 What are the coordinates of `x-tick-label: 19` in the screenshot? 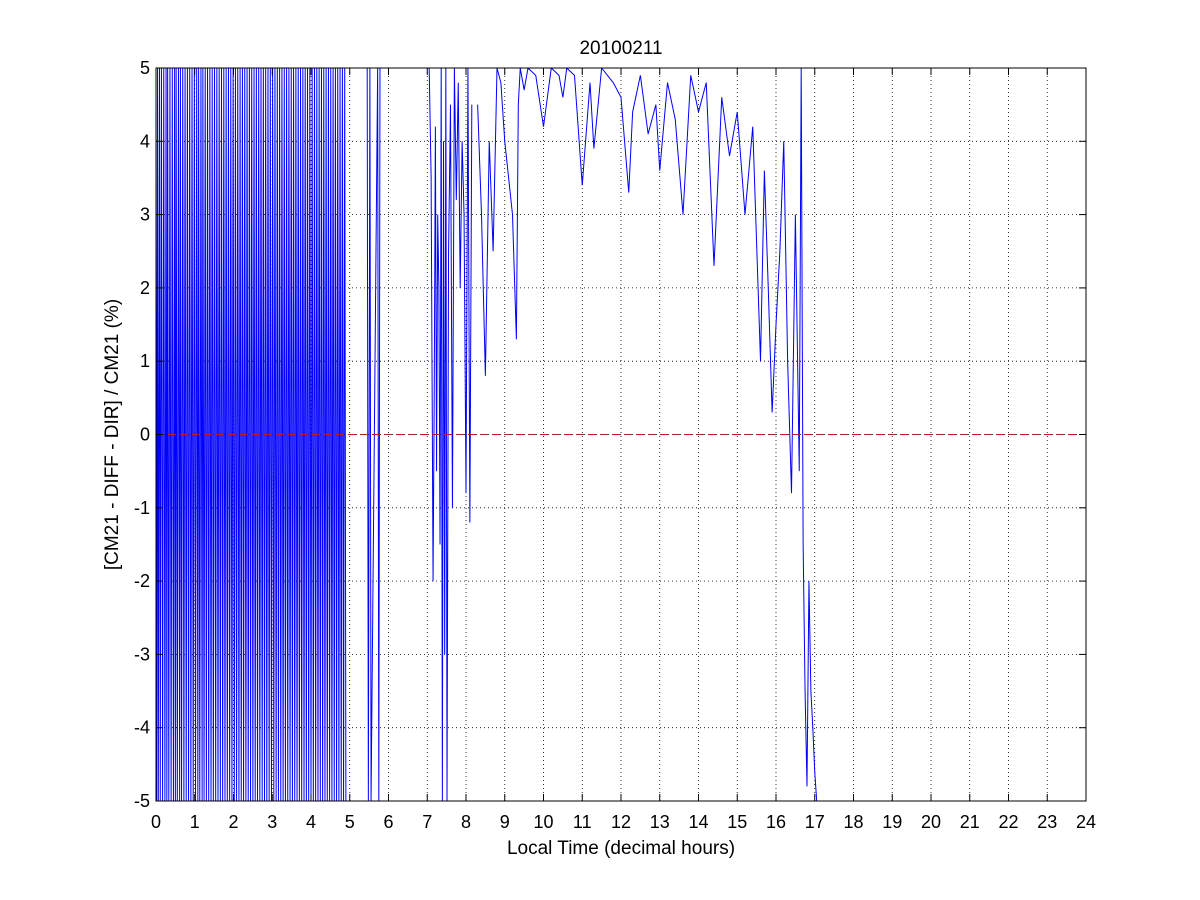 It's located at (892, 822).